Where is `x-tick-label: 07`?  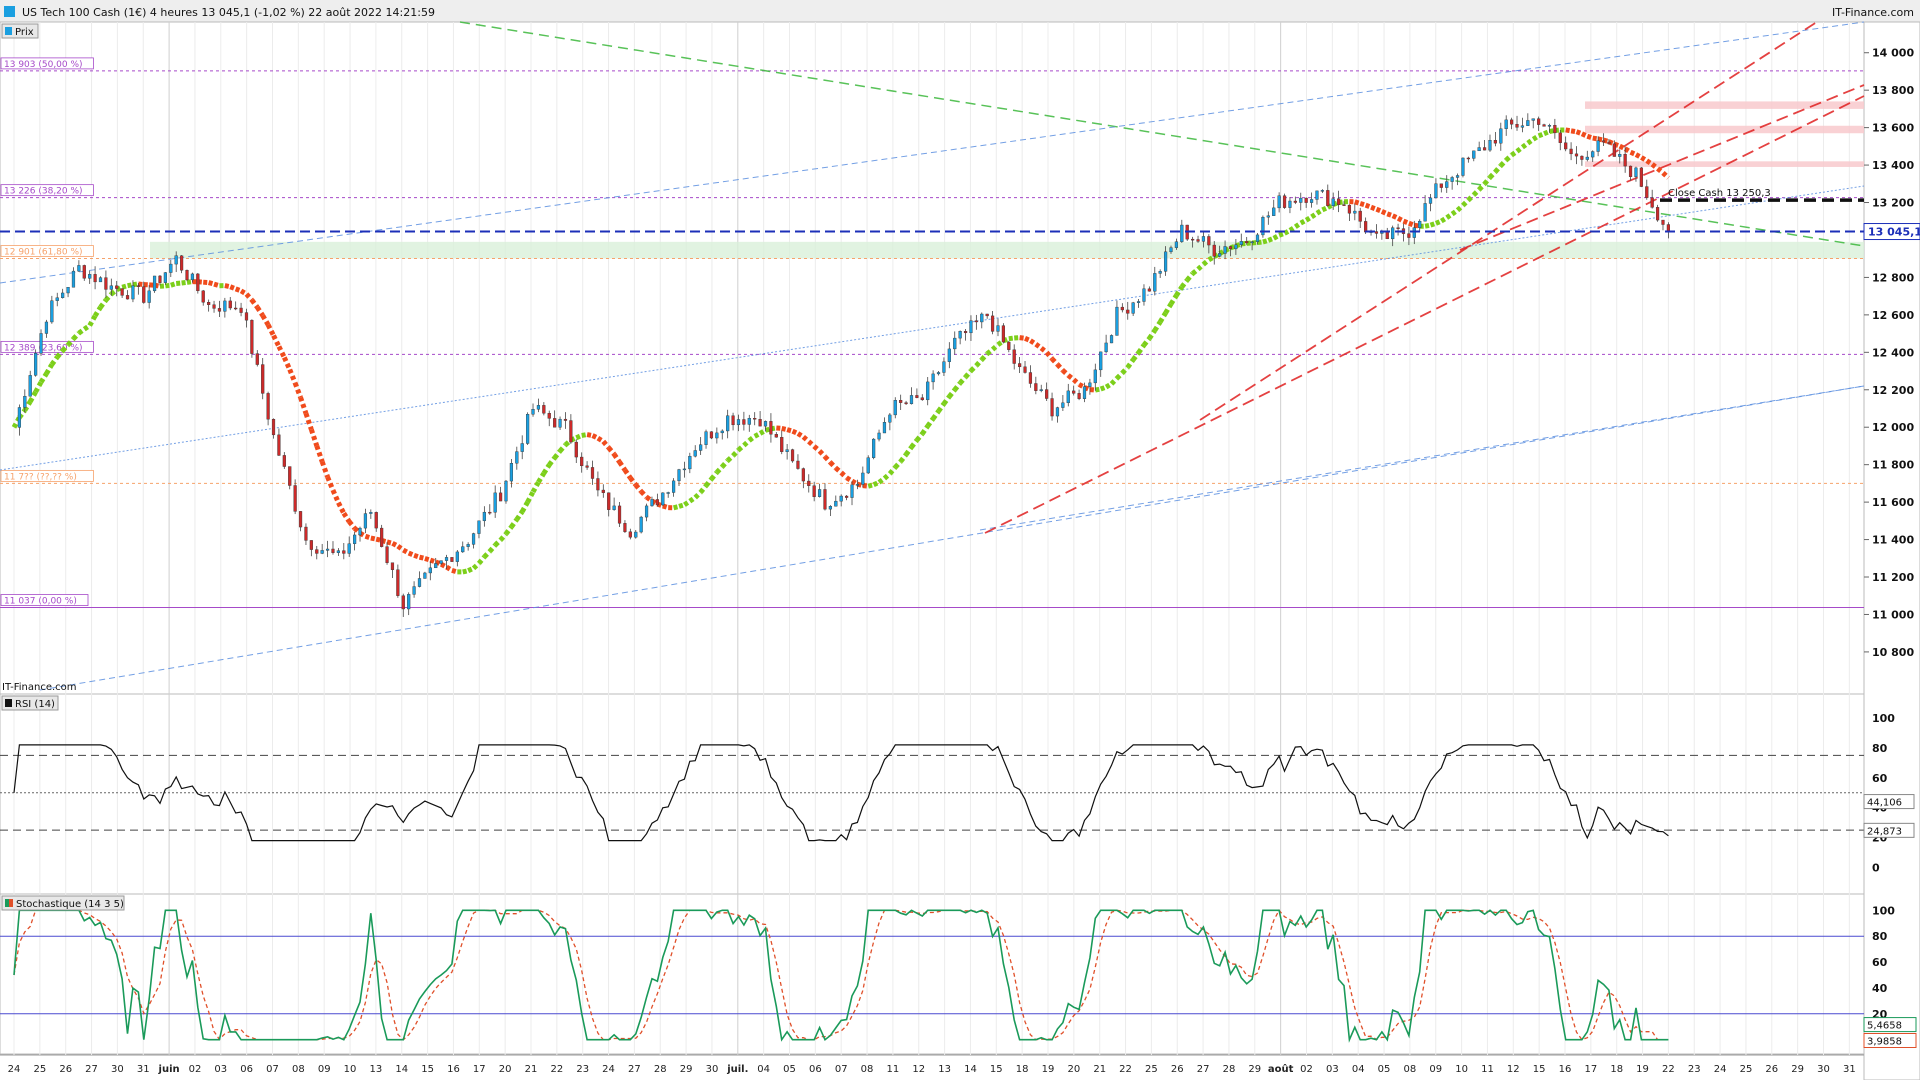 x-tick-label: 07 is located at coordinates (841, 1069).